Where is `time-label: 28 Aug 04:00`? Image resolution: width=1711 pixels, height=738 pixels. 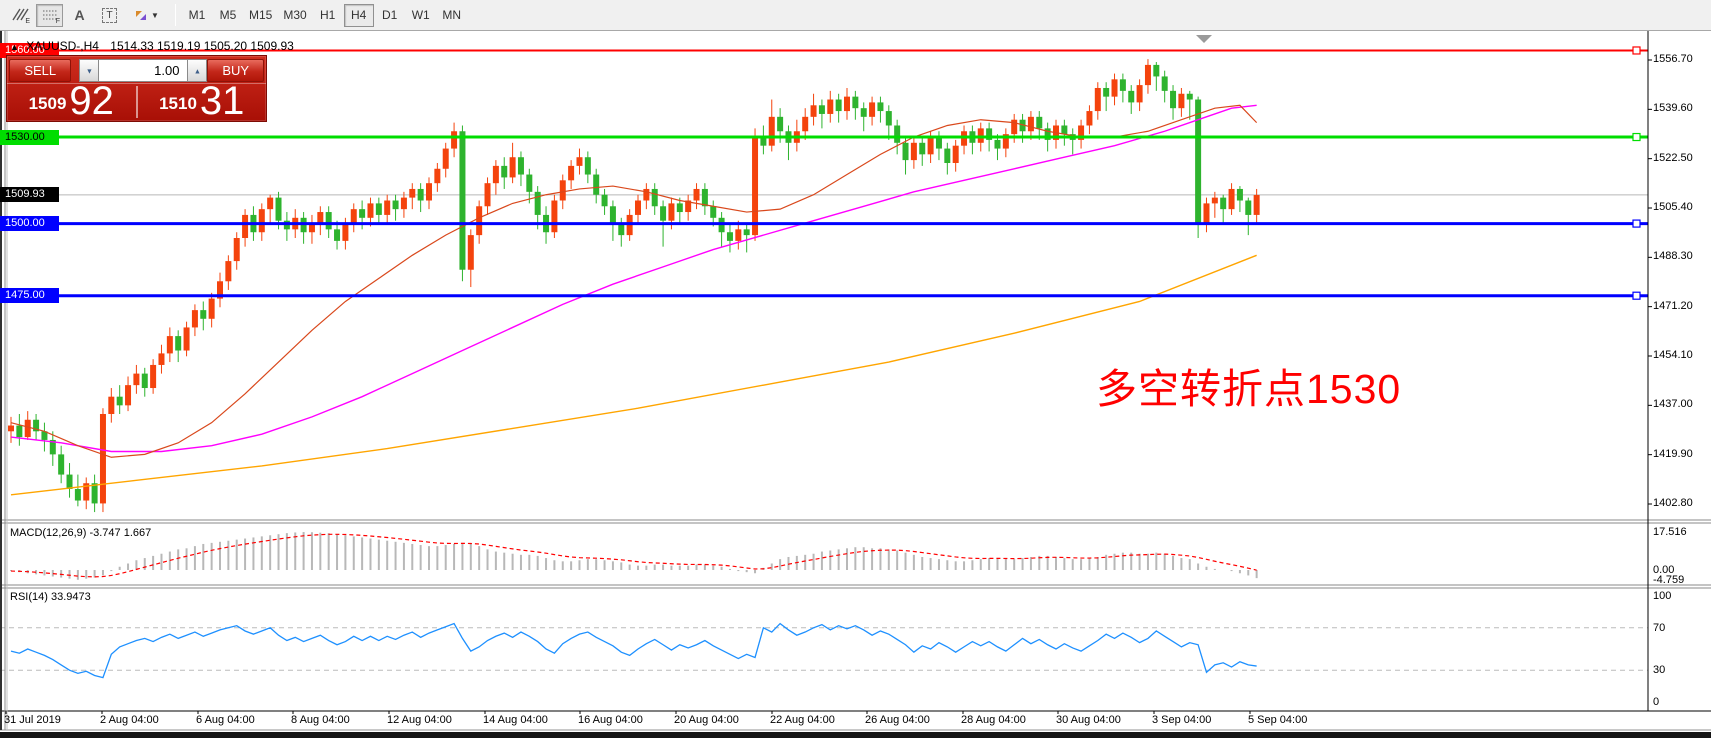
time-label: 28 Aug 04:00 is located at coordinates (993, 720).